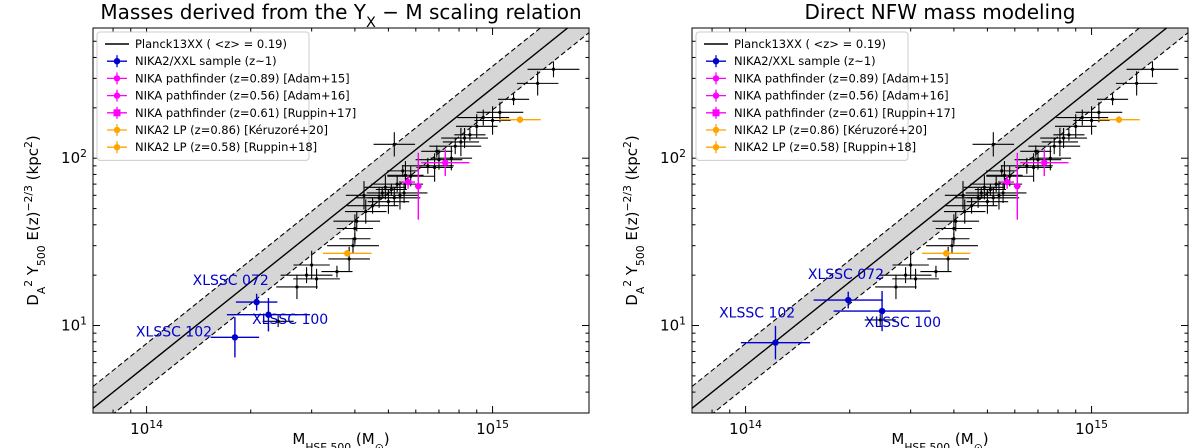 Image resolution: width=1200 pixels, height=448 pixels. What do you see at coordinates (939, 439) in the screenshot?
I see `x-axis-label: MHSE,500 (M⊙)` at bounding box center [939, 439].